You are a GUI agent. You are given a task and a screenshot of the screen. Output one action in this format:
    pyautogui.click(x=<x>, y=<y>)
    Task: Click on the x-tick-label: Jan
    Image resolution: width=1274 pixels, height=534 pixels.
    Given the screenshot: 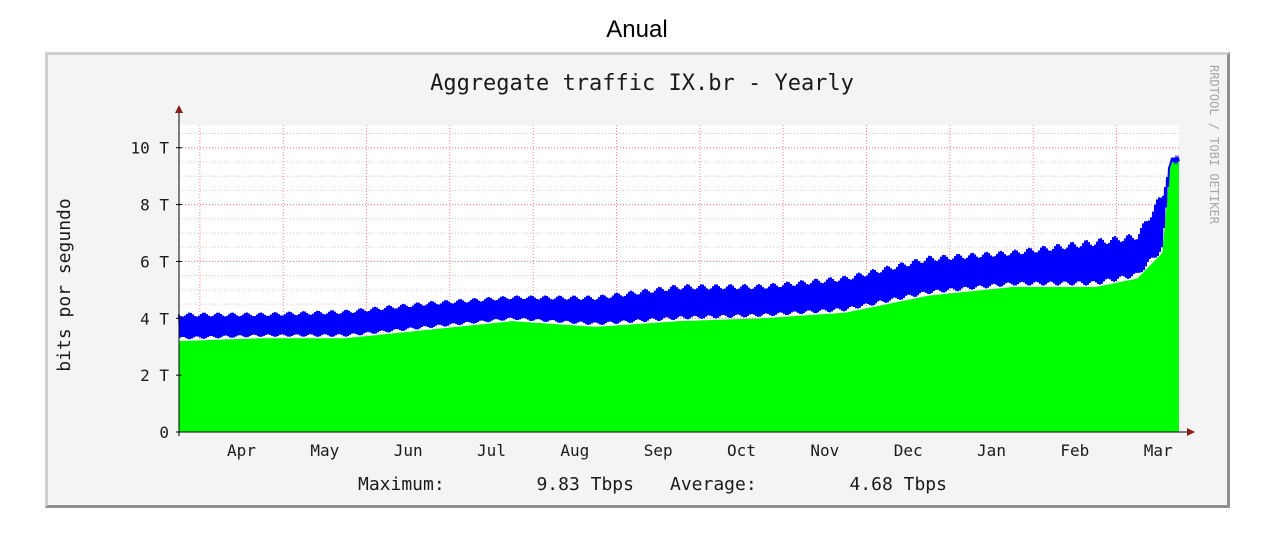 What is the action you would take?
    pyautogui.click(x=991, y=450)
    